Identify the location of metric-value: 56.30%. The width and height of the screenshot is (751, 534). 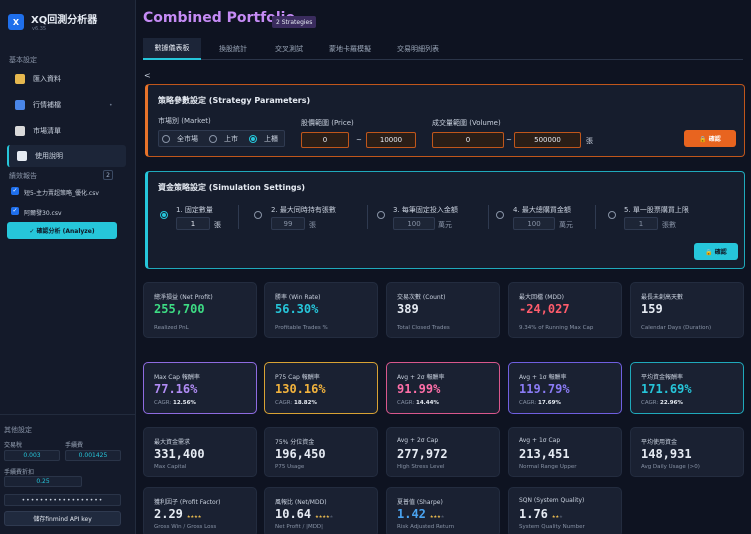
(297, 309).